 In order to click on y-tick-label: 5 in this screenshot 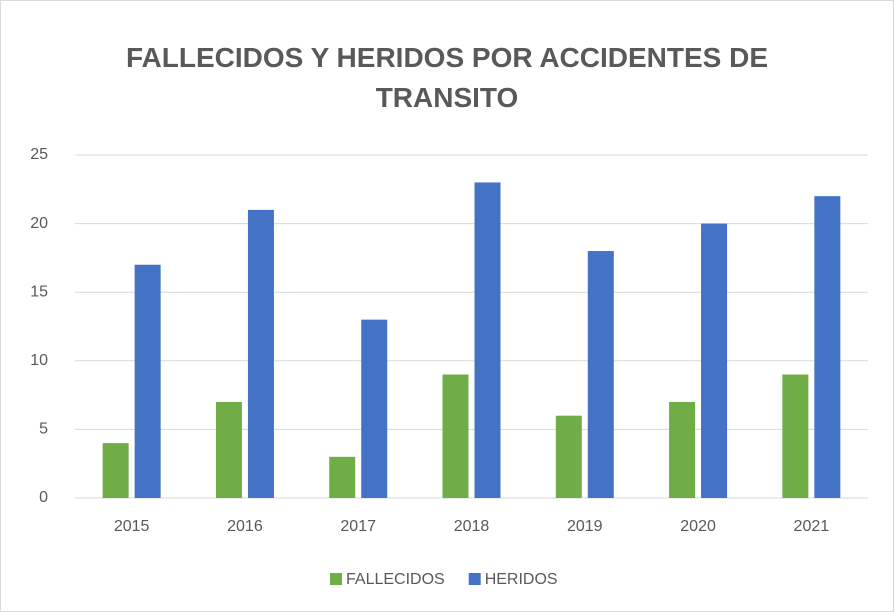, I will do `click(43, 429)`.